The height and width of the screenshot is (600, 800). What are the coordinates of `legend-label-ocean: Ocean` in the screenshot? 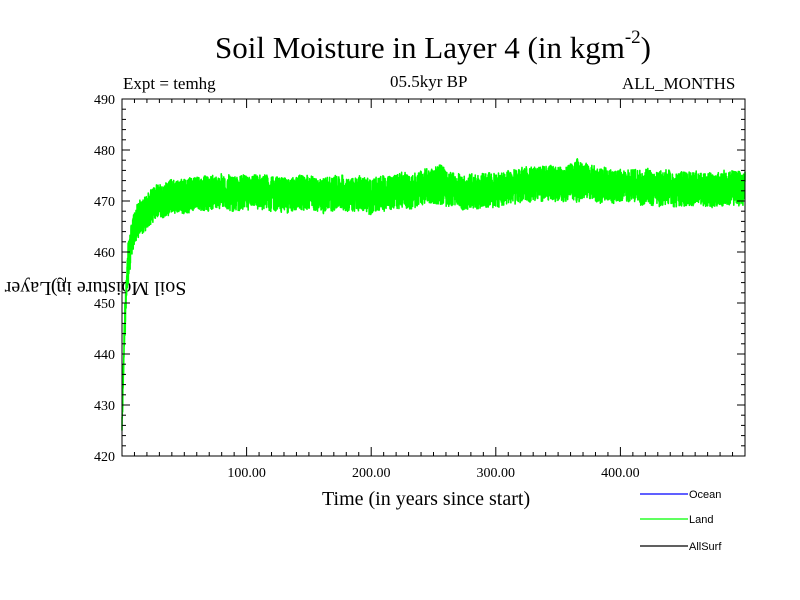 It's located at (705, 495).